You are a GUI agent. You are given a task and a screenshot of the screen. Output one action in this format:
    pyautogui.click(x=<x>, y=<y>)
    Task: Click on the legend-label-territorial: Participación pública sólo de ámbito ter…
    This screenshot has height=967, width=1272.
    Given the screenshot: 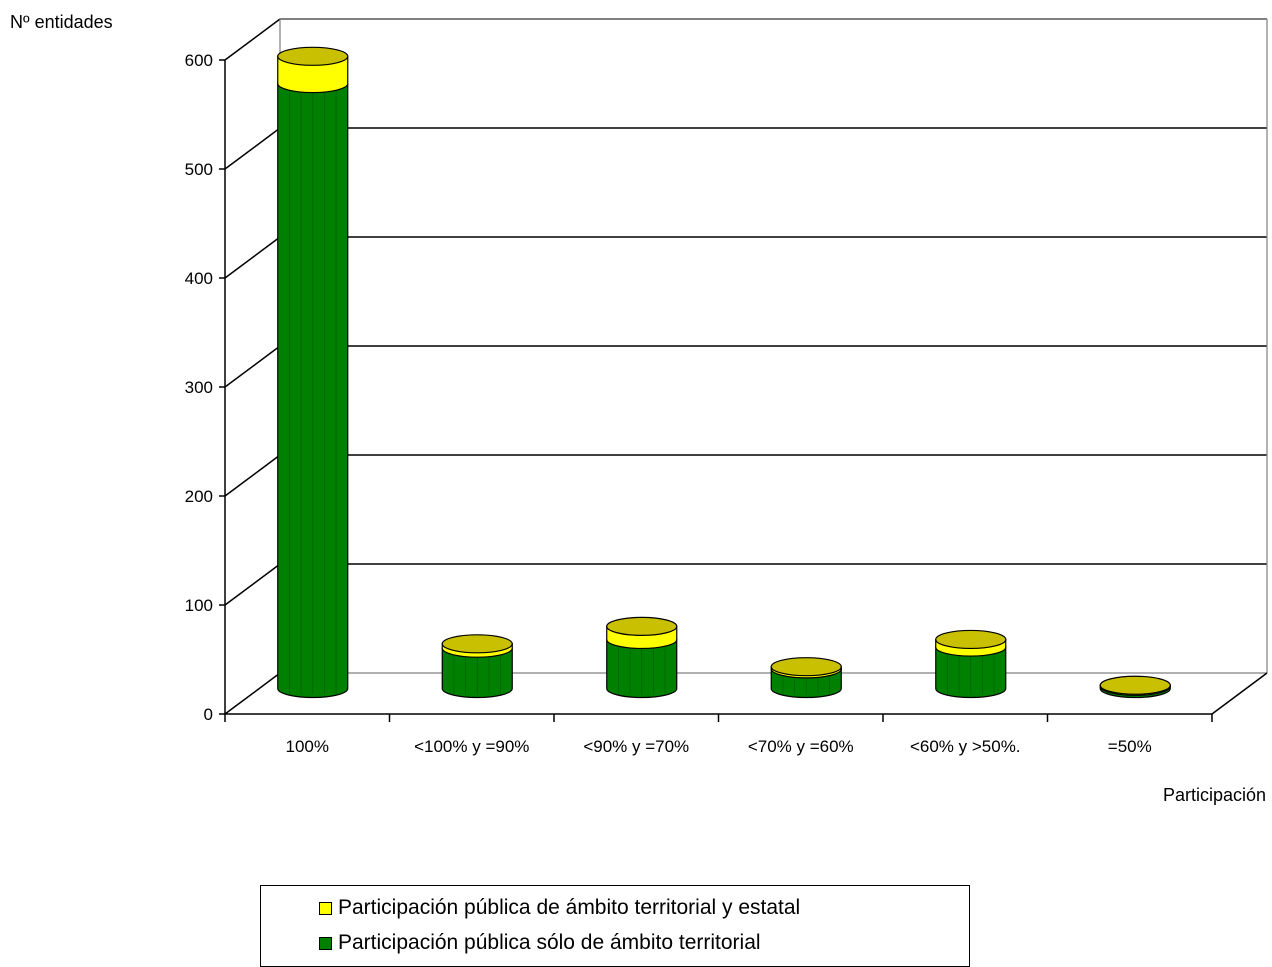 What is the action you would take?
    pyautogui.click(x=549, y=942)
    